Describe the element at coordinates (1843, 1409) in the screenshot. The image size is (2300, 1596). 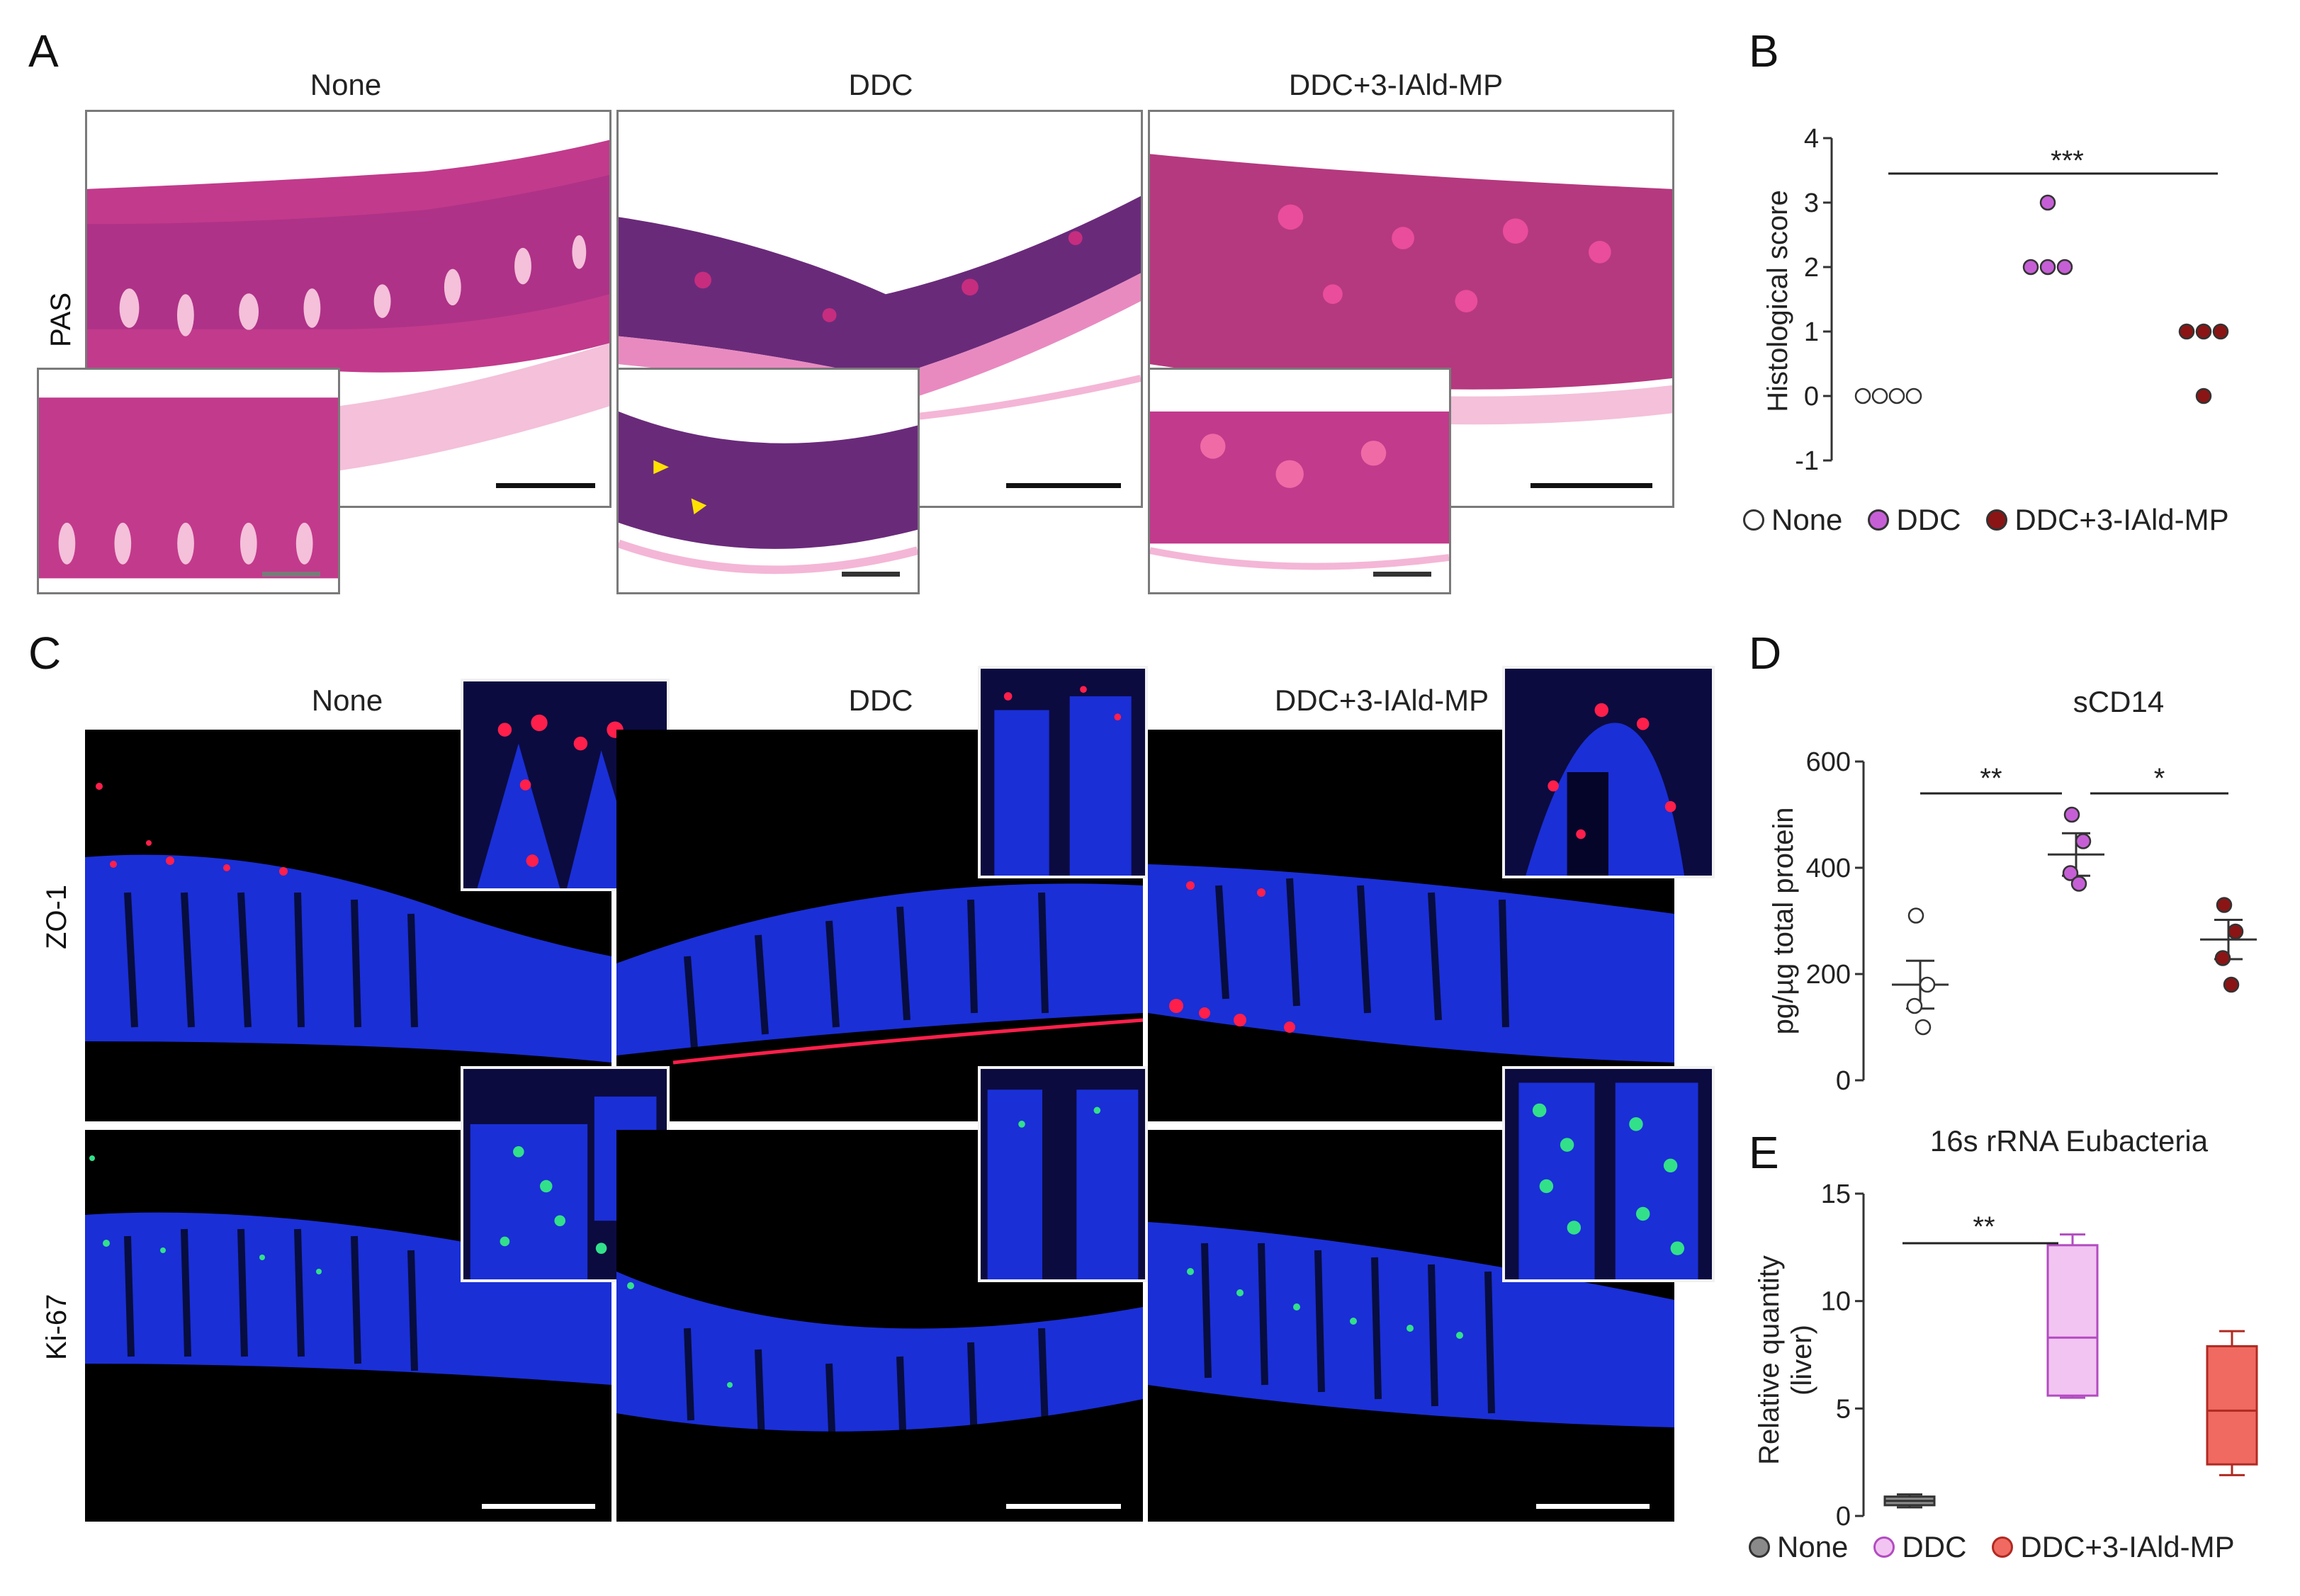
I see `y-tick-label-E: 5` at that location.